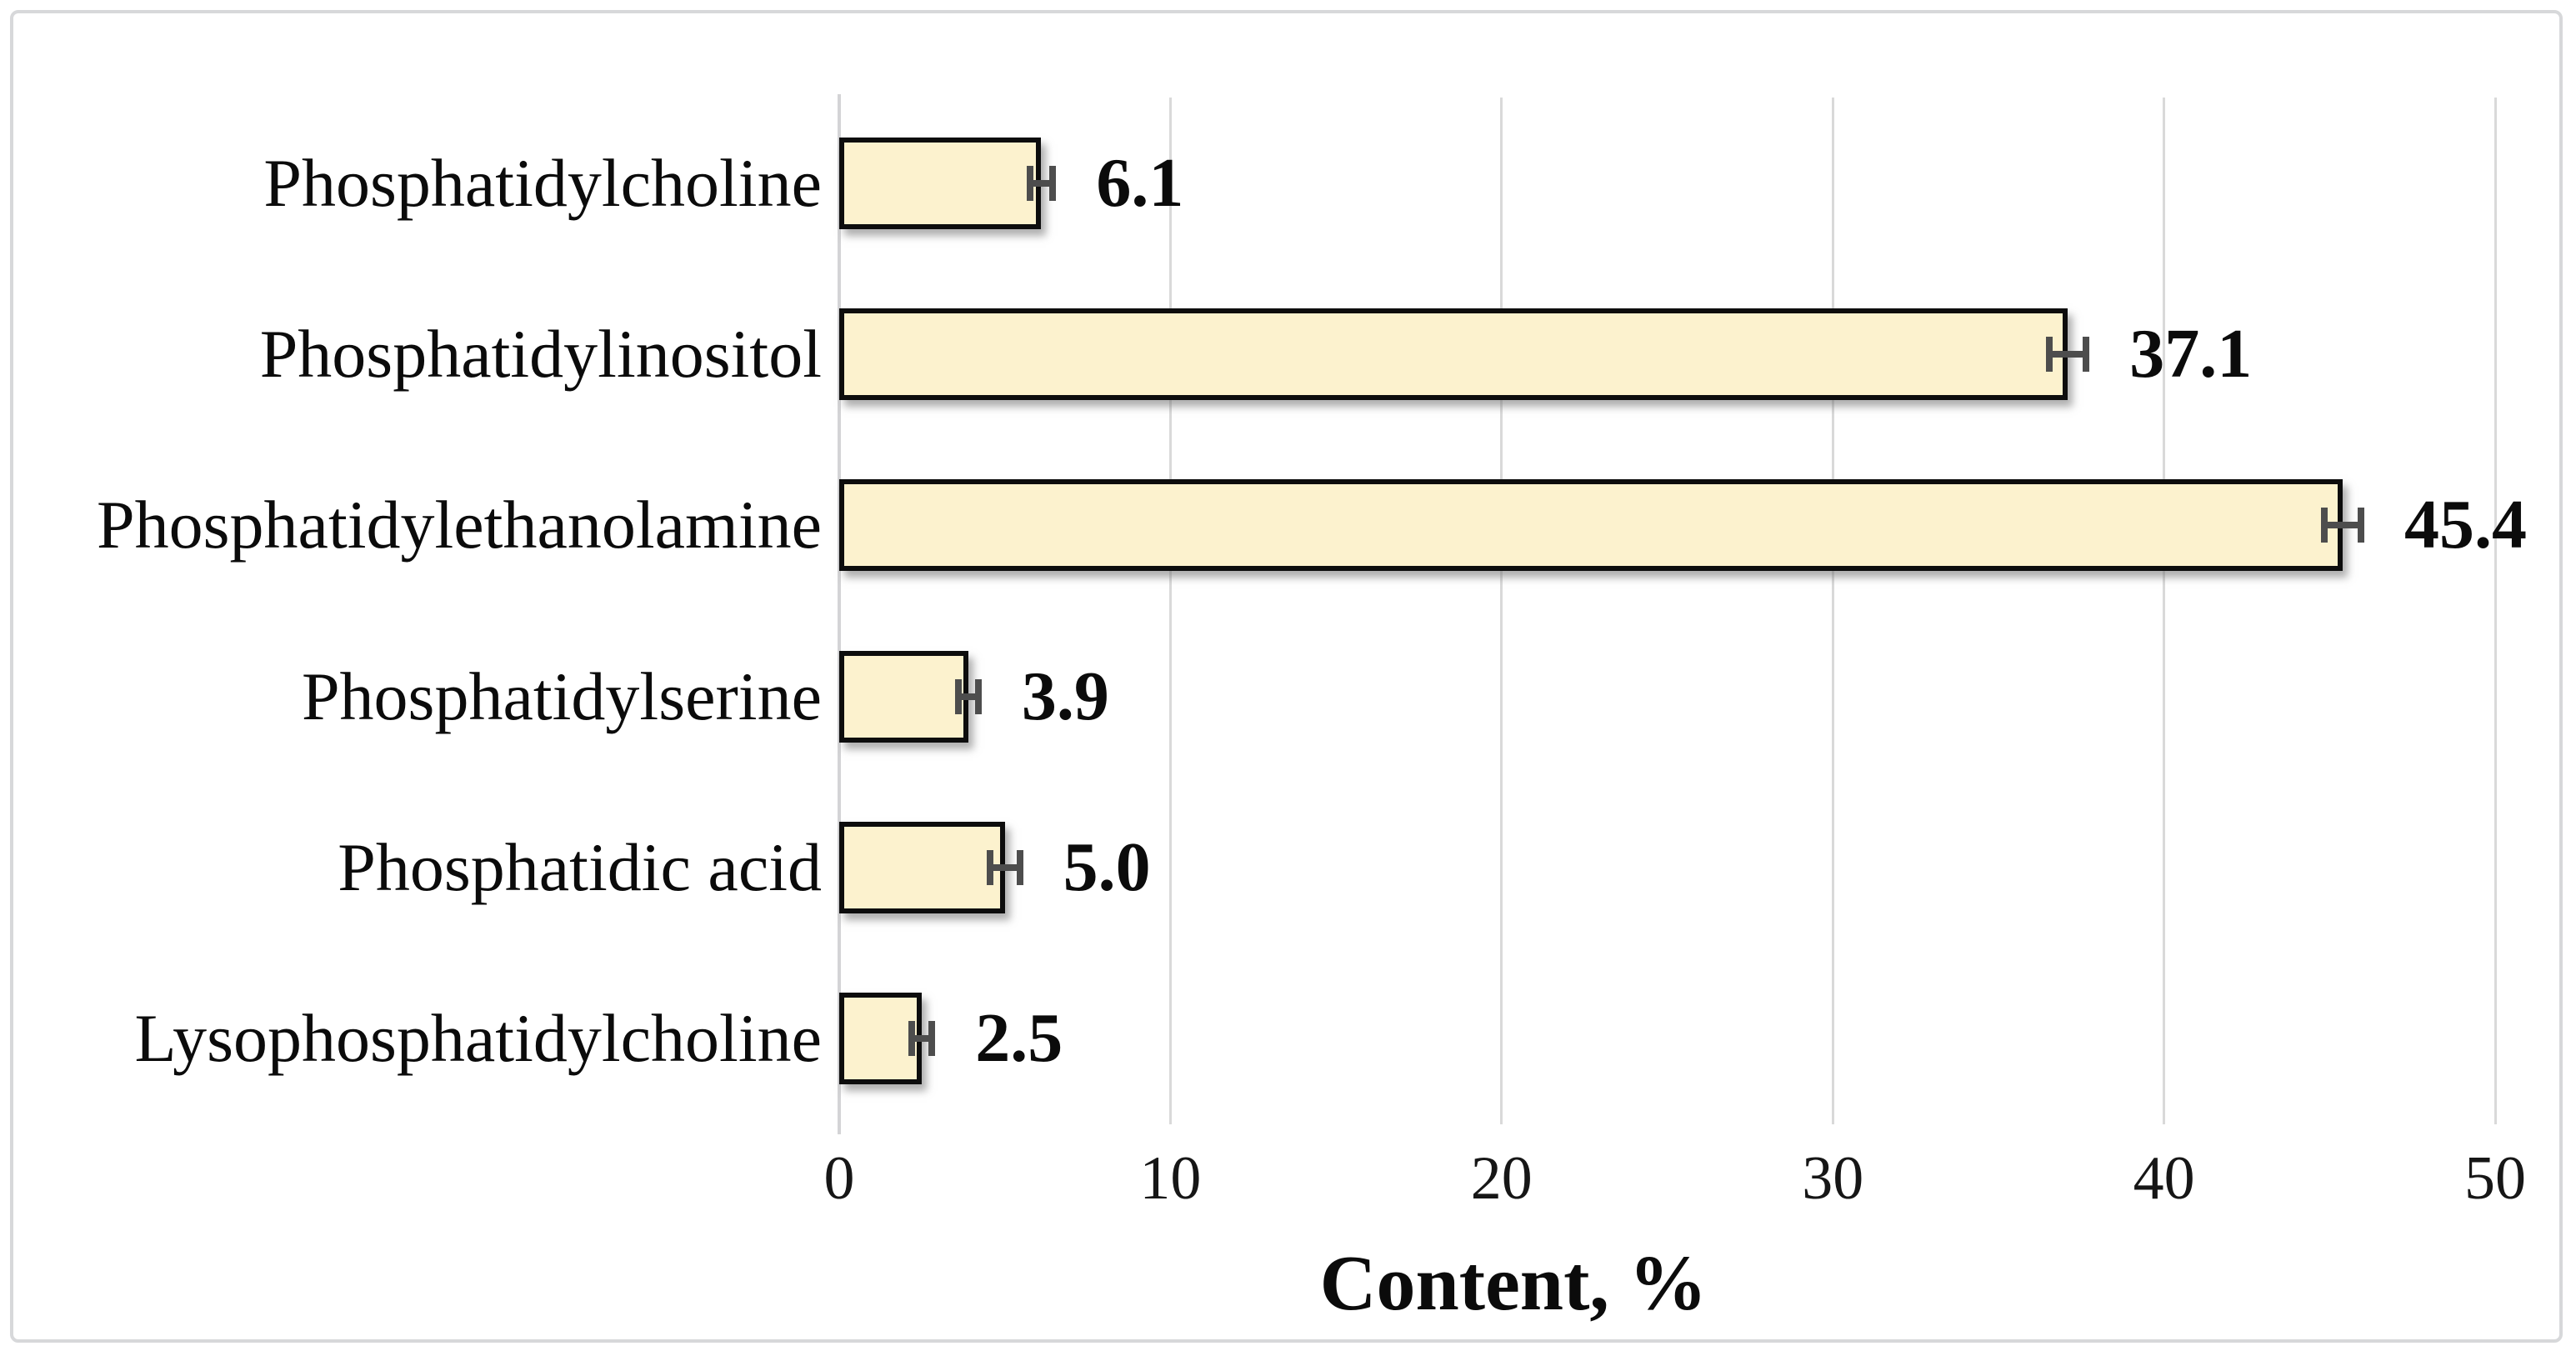  What do you see at coordinates (941, 183) in the screenshot?
I see `bar-phosphatidylcholine` at bounding box center [941, 183].